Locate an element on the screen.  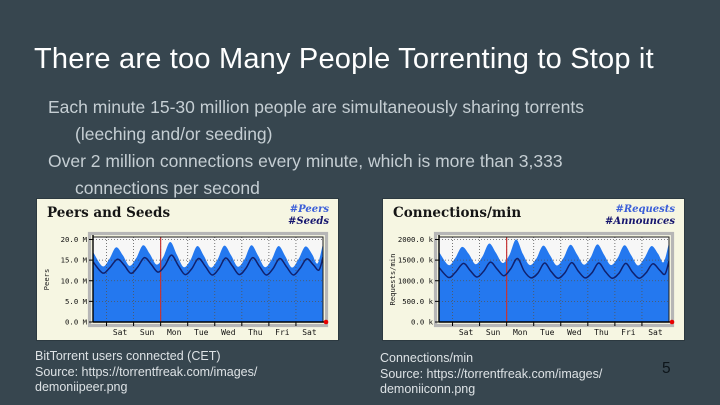
caption-line: demoniipeer.png is located at coordinates (81, 387).